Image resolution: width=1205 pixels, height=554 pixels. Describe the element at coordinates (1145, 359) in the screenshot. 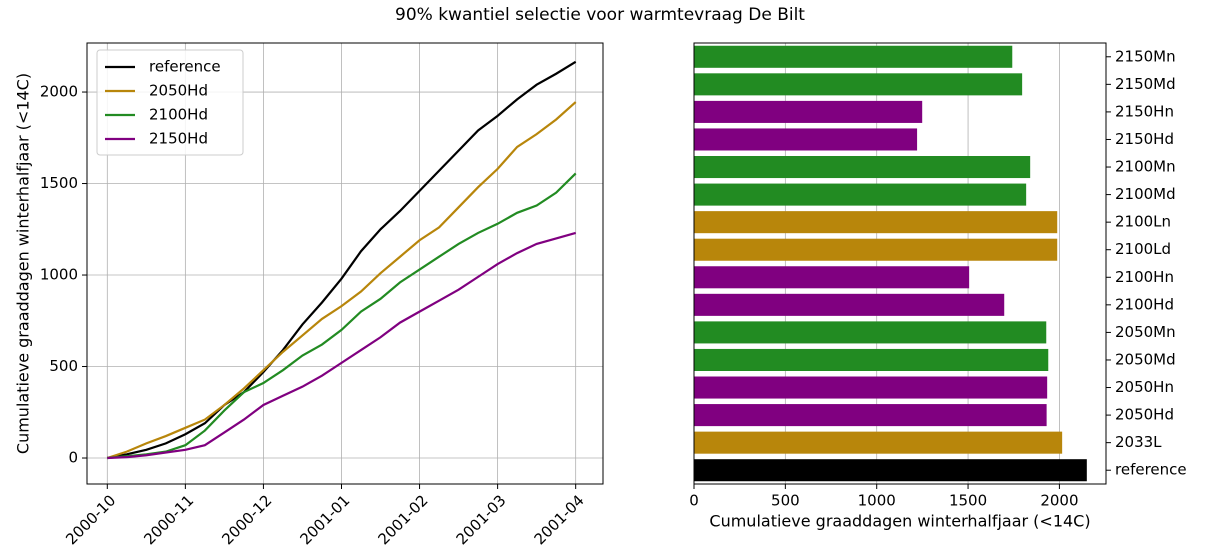

I see `y-tick-label: 2050Md` at that location.